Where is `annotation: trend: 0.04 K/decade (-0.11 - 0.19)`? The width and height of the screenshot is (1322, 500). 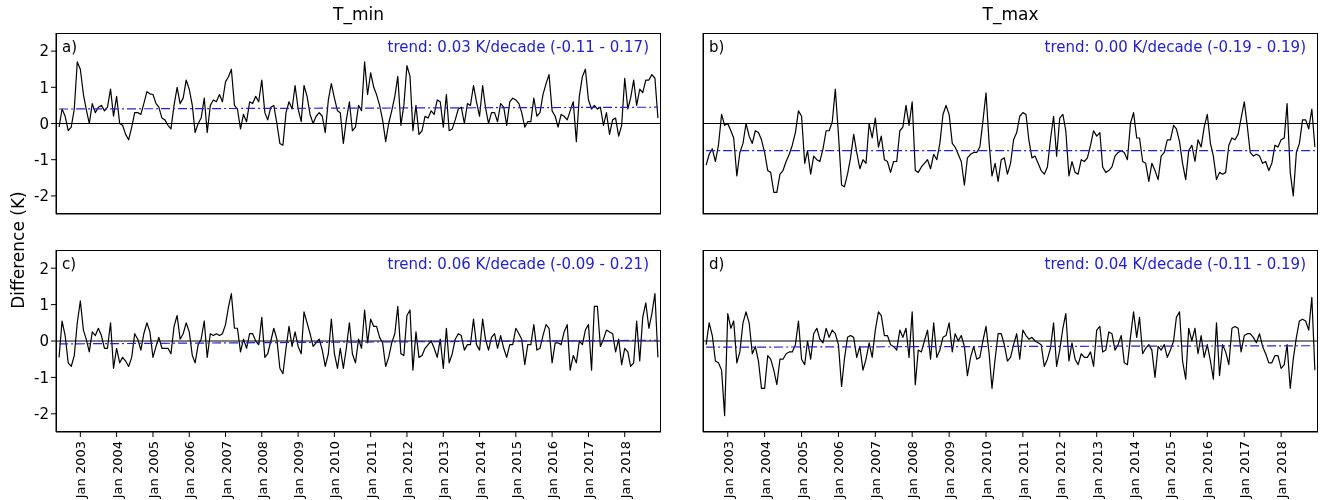 annotation: trend: 0.04 K/decade (-0.11 - 0.19) is located at coordinates (1175, 264).